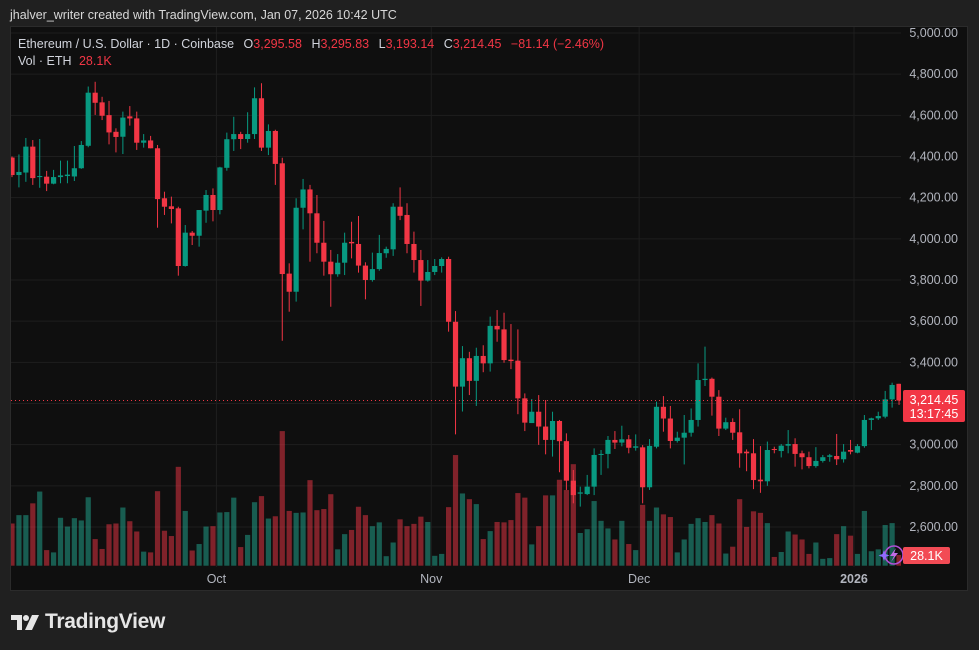  I want to click on time-axis: SepOctNovDec2026, so click(537, 579).